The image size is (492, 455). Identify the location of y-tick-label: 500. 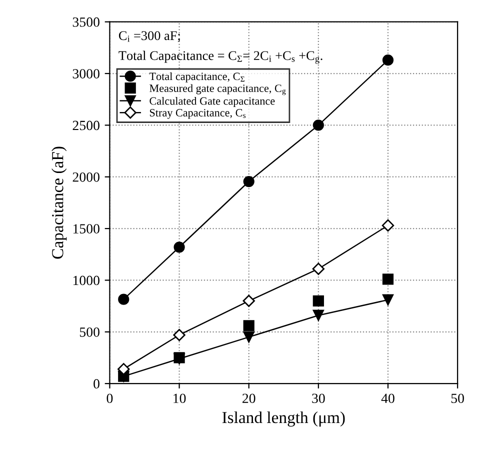
(90, 332).